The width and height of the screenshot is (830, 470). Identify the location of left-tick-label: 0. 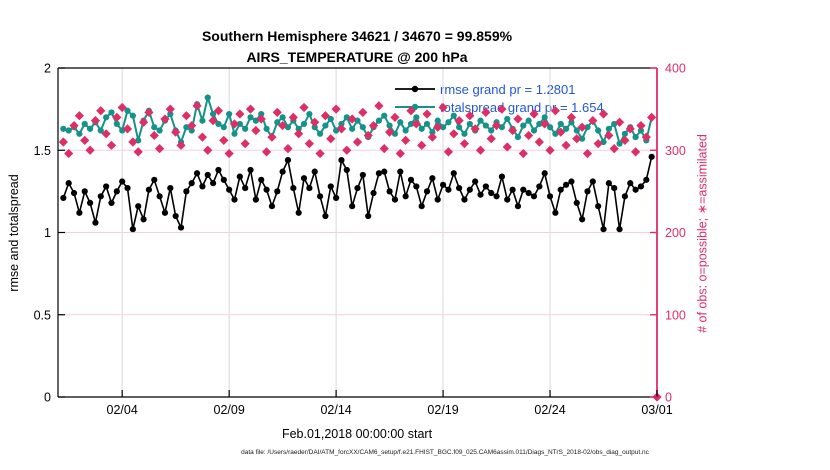
(47, 398).